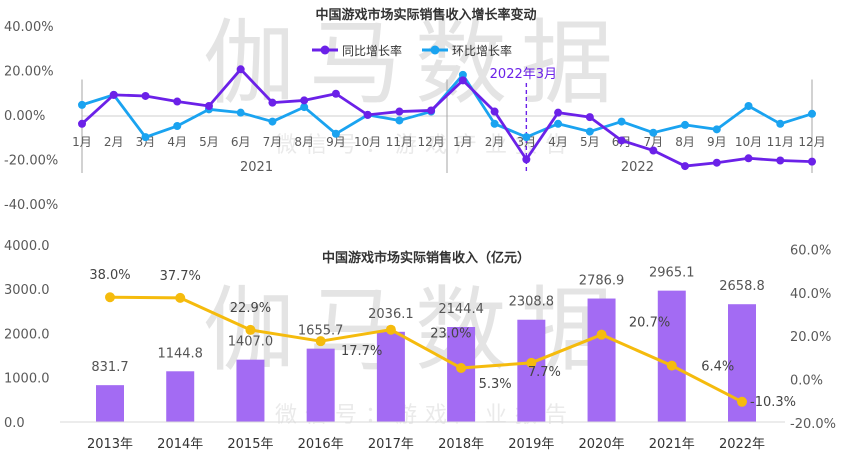 The image size is (853, 460). Describe the element at coordinates (336, 142) in the screenshot. I see `top-x-tick-label: 9月` at that location.